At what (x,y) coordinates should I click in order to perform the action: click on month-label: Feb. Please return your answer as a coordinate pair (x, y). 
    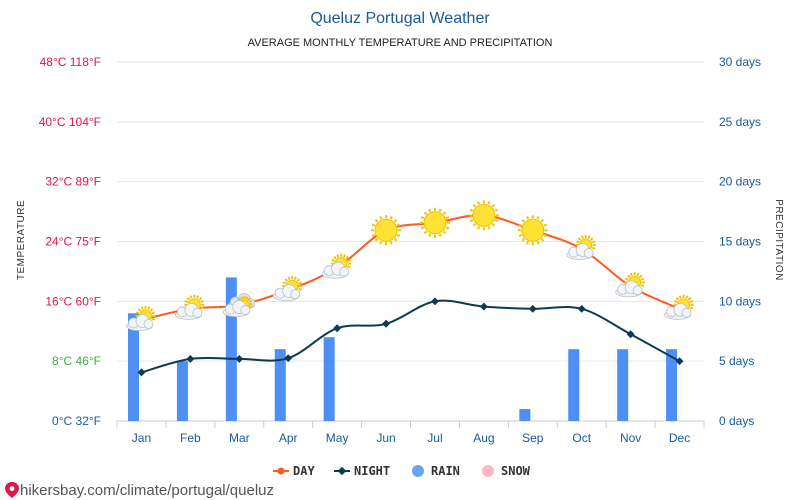
    Looking at the image, I should click on (190, 438).